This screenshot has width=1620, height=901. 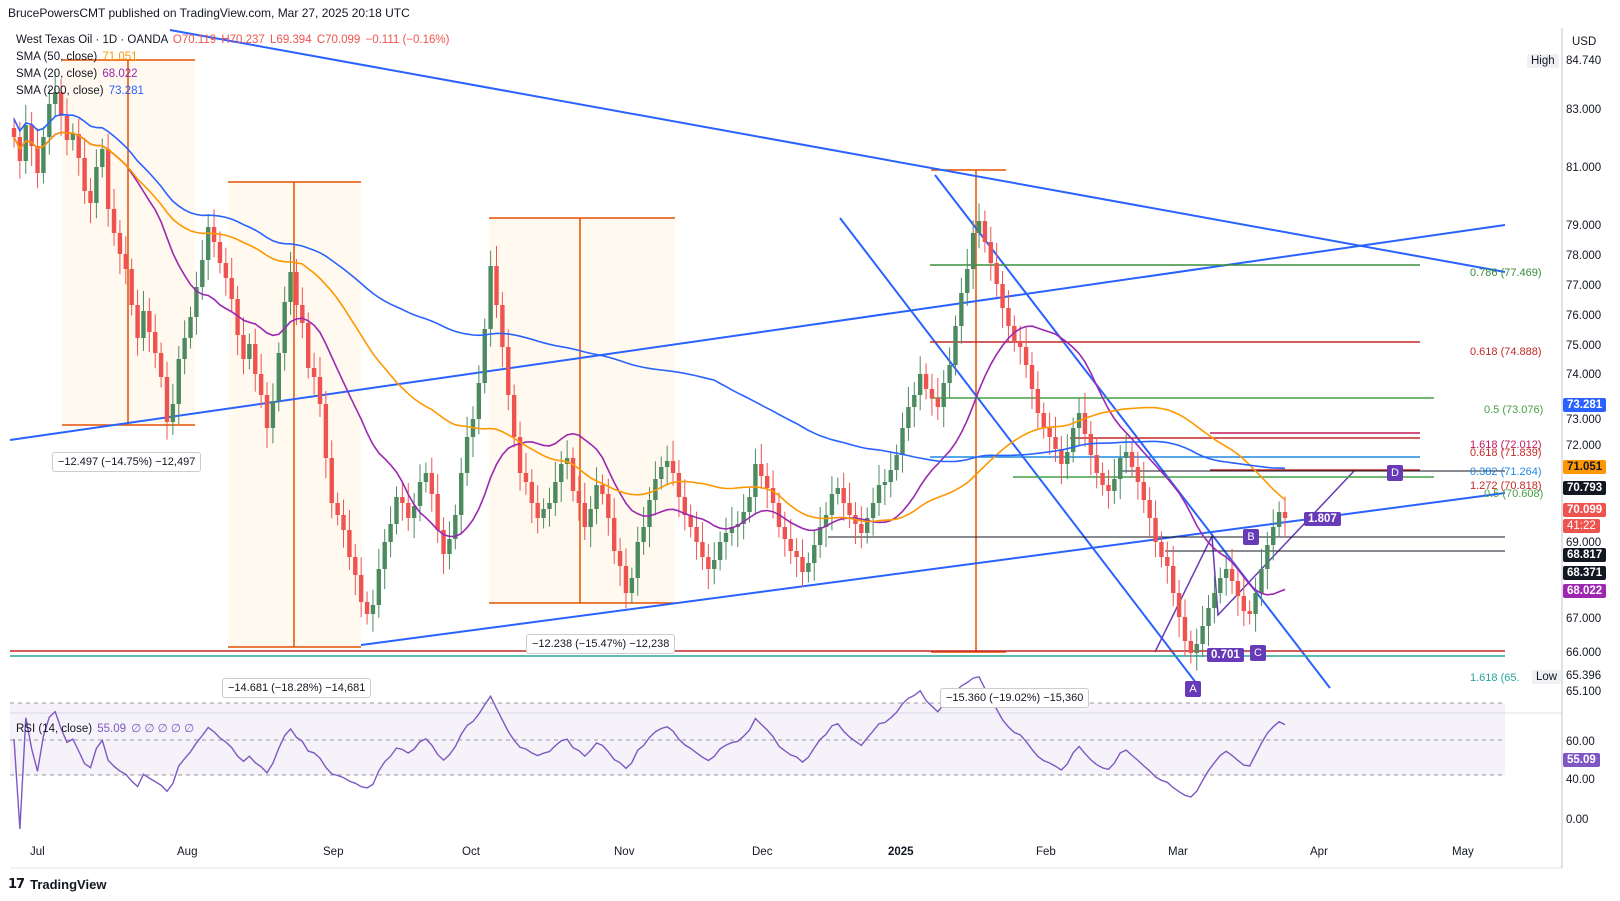 What do you see at coordinates (1581, 526) in the screenshot?
I see `countdown-tag: 41:22` at bounding box center [1581, 526].